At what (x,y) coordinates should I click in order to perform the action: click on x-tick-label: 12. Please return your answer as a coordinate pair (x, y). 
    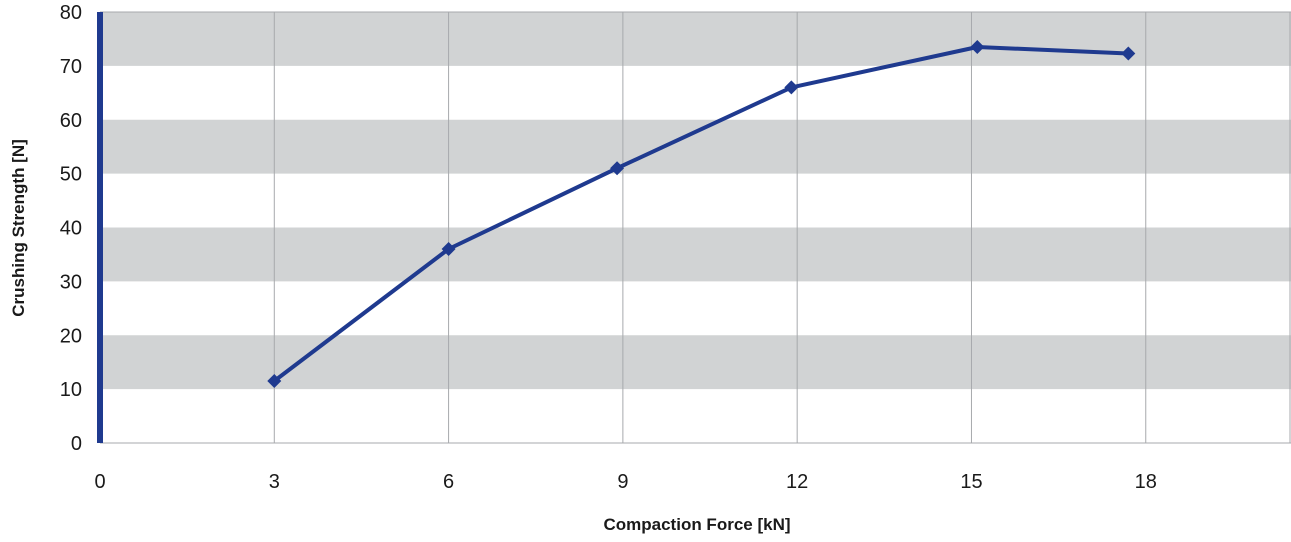
    Looking at the image, I should click on (797, 482).